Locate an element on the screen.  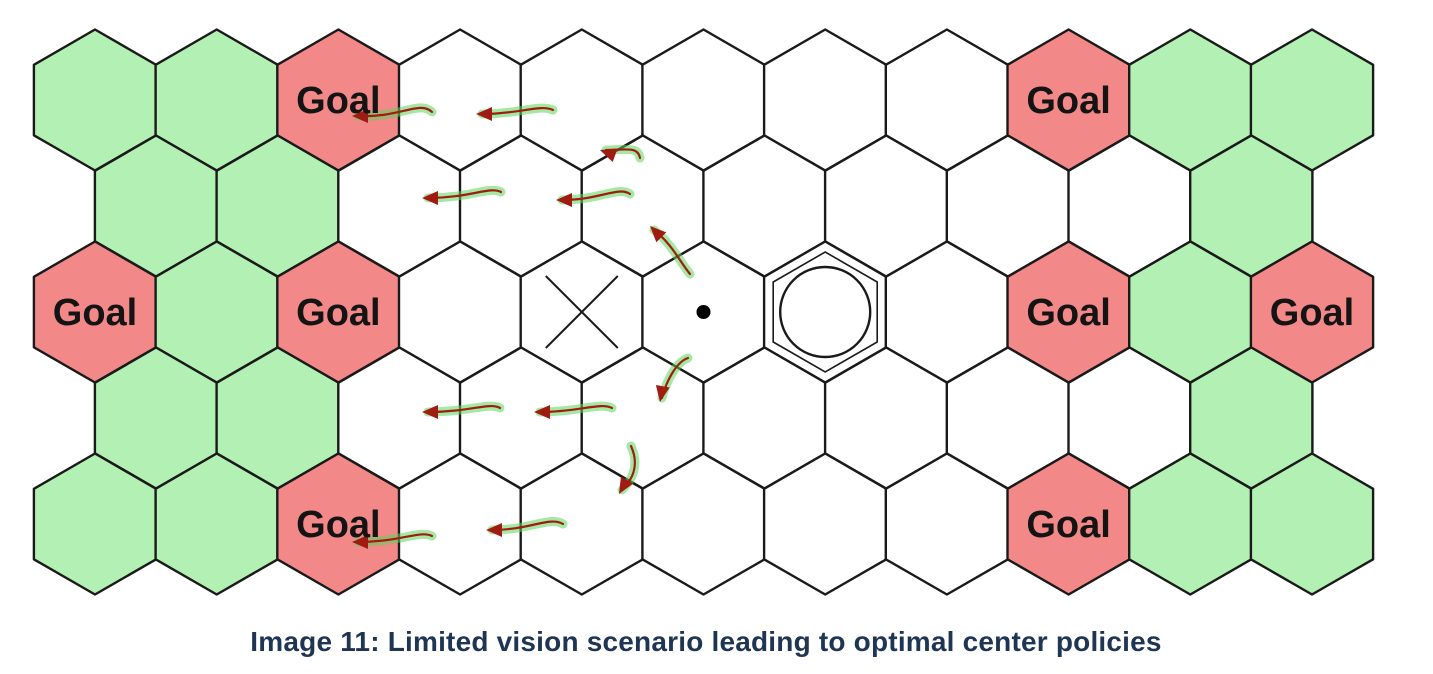
dot-marker is located at coordinates (703, 312).